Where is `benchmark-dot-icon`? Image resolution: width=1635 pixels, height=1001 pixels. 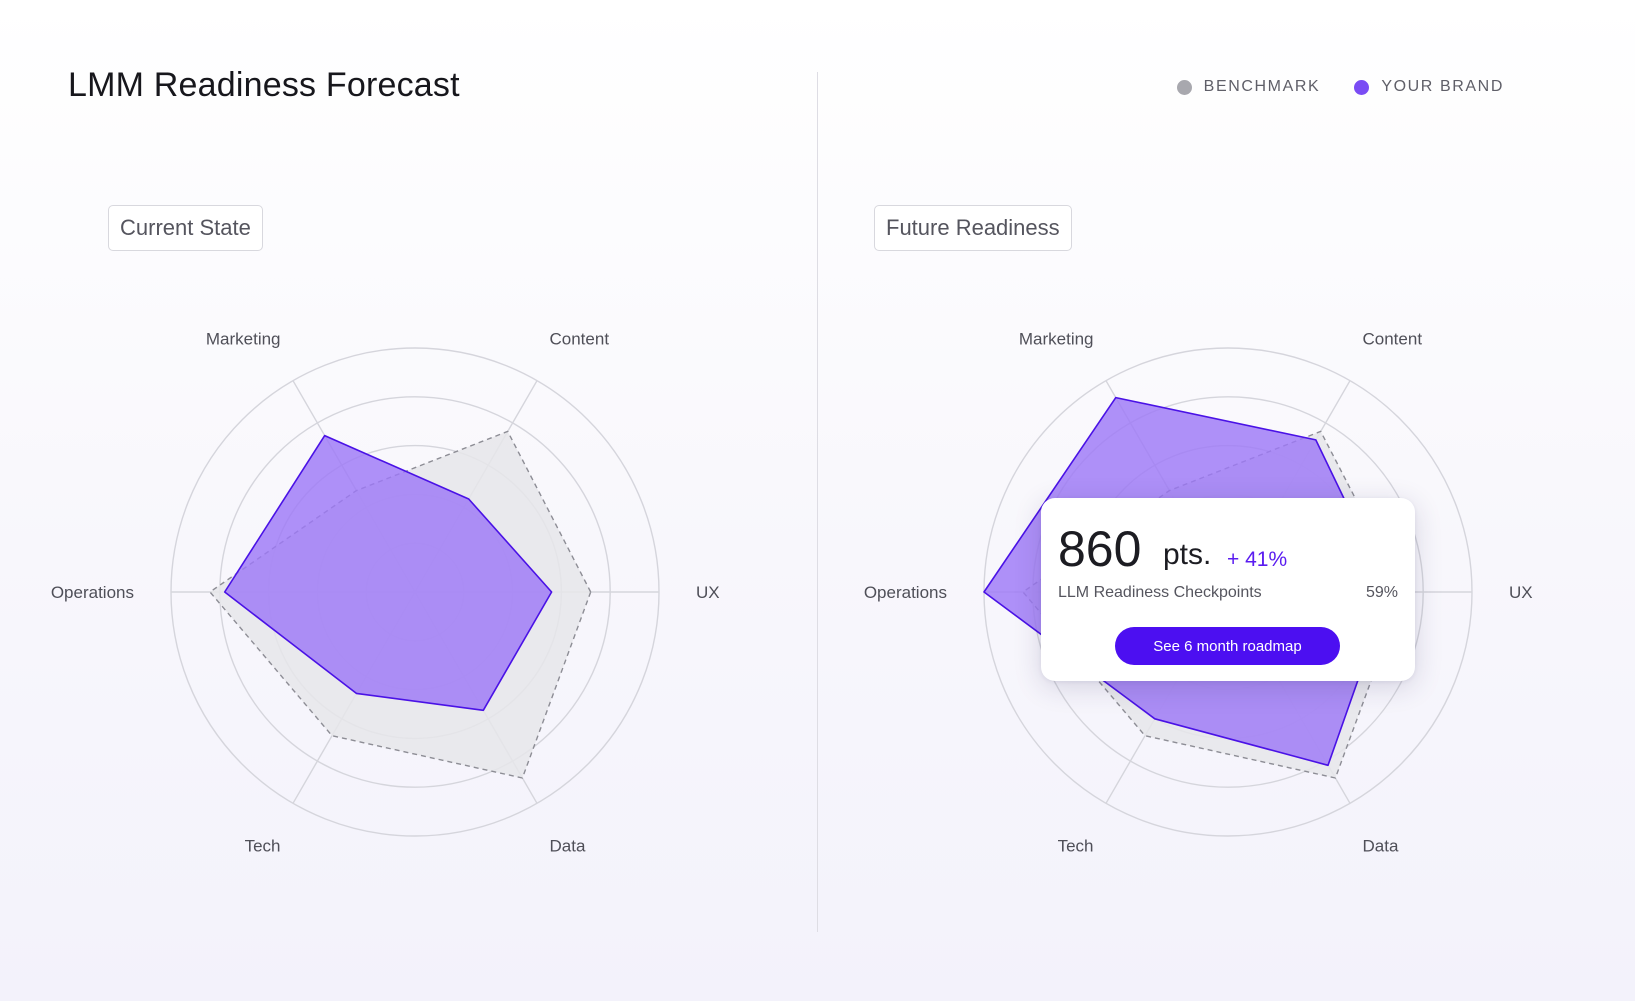 benchmark-dot-icon is located at coordinates (1184, 87).